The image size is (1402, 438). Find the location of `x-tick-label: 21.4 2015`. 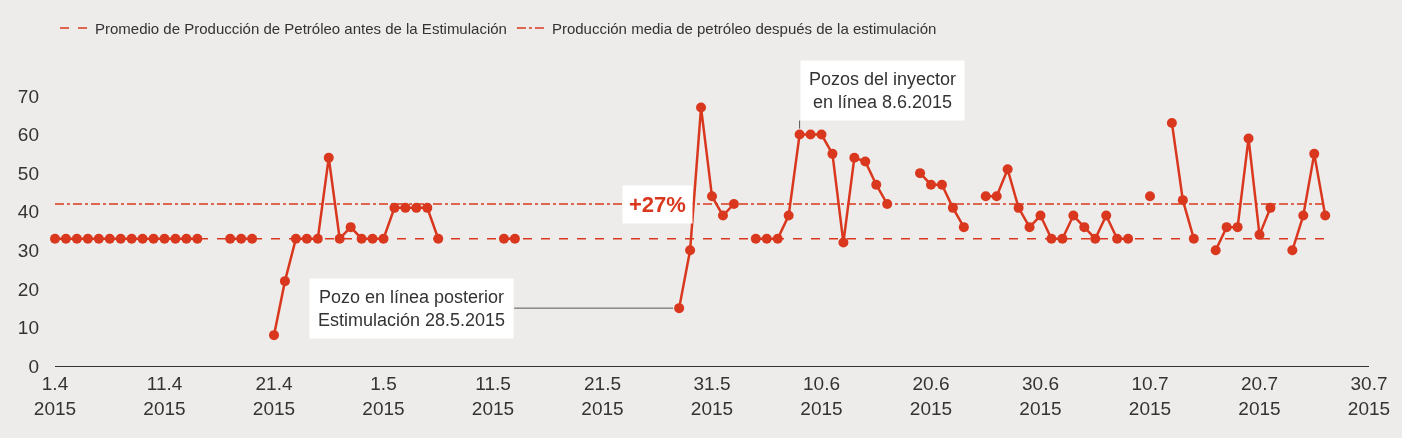

x-tick-label: 21.4 2015 is located at coordinates (274, 395).